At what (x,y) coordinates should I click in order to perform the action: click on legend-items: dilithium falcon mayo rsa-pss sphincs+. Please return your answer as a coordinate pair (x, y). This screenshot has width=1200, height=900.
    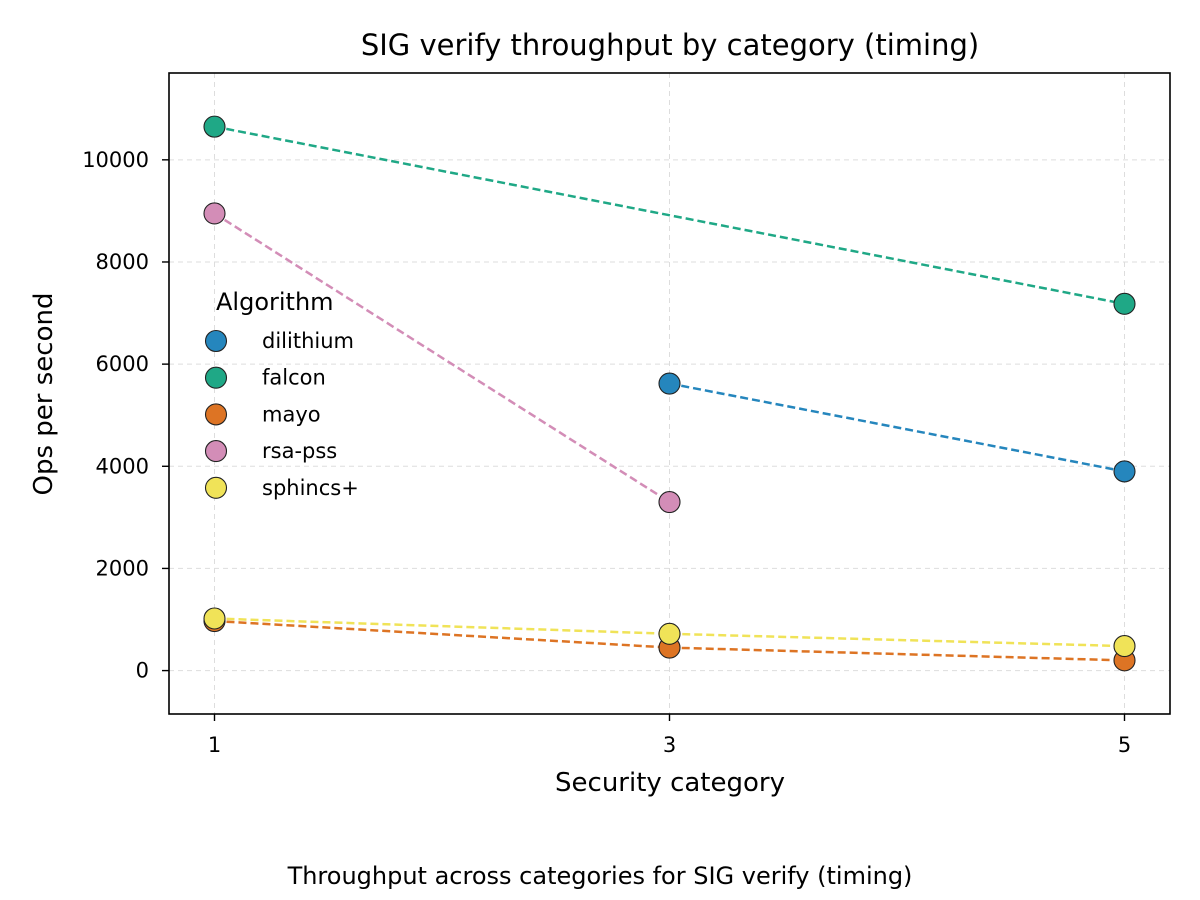
    Looking at the image, I should click on (281, 414).